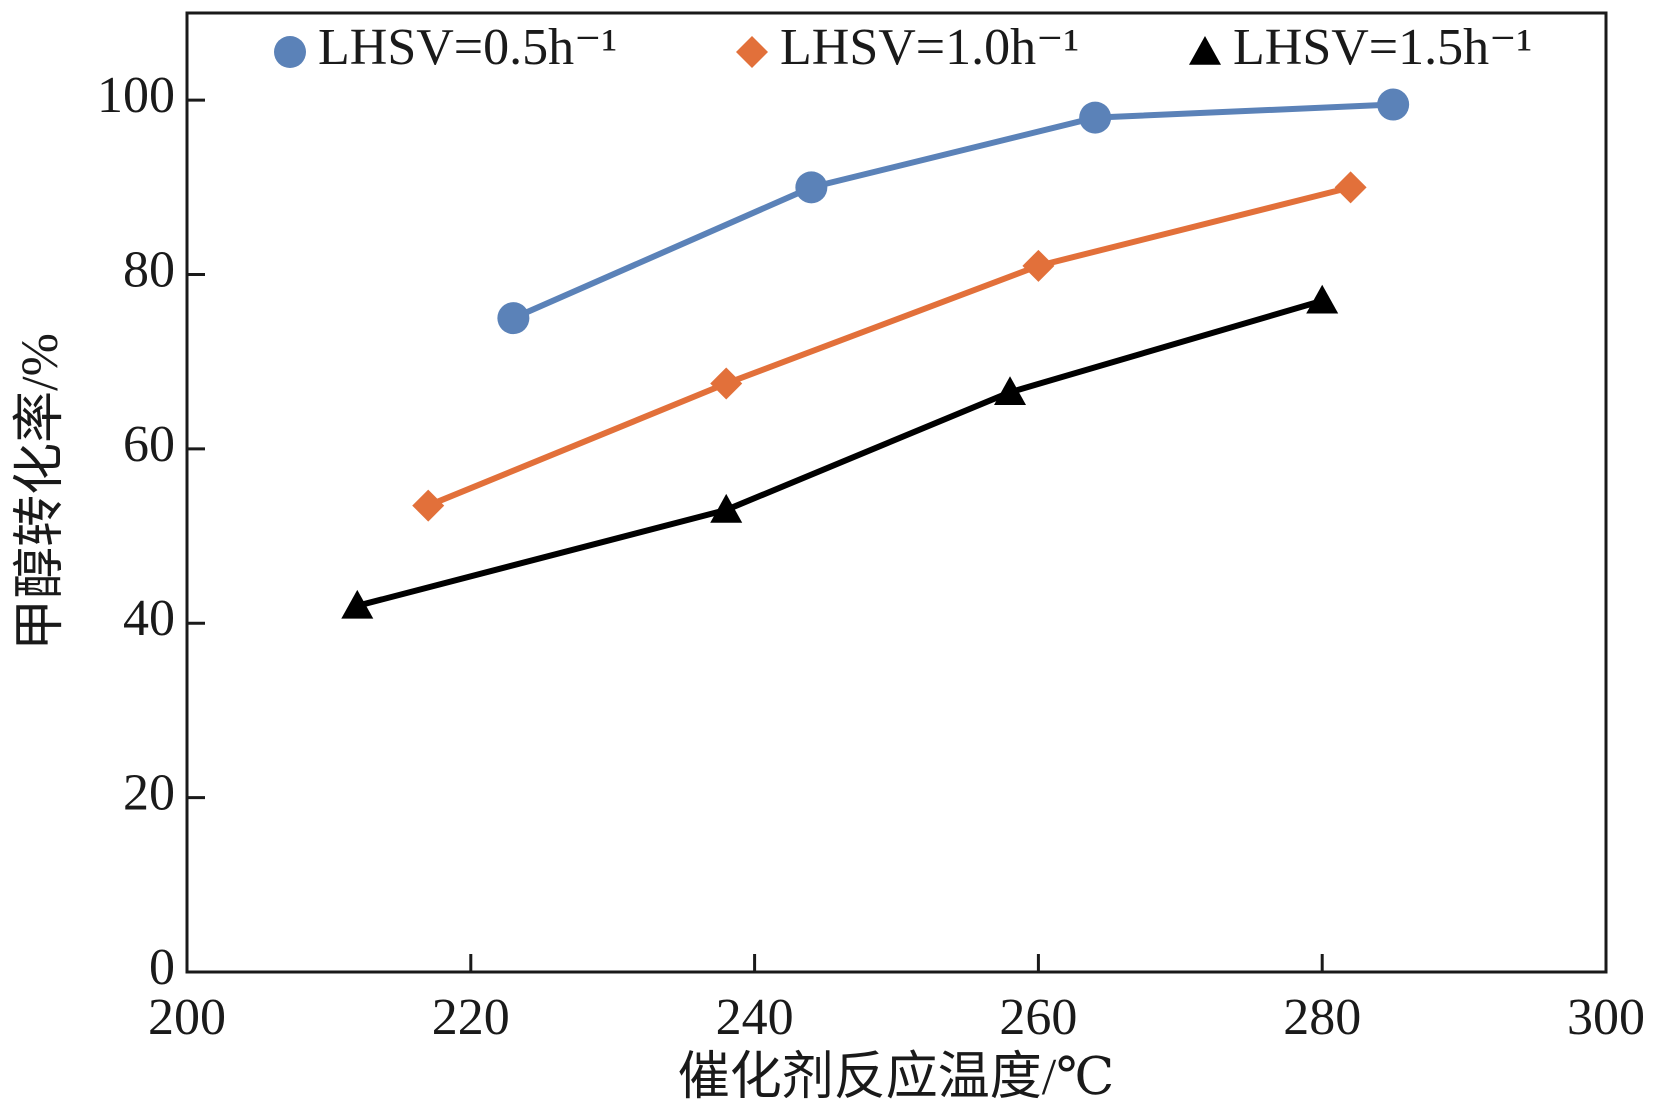 Image resolution: width=1659 pixels, height=1120 pixels. Describe the element at coordinates (467, 47) in the screenshot. I see `legend-label: LHSV=0.5h⁻¹` at that location.